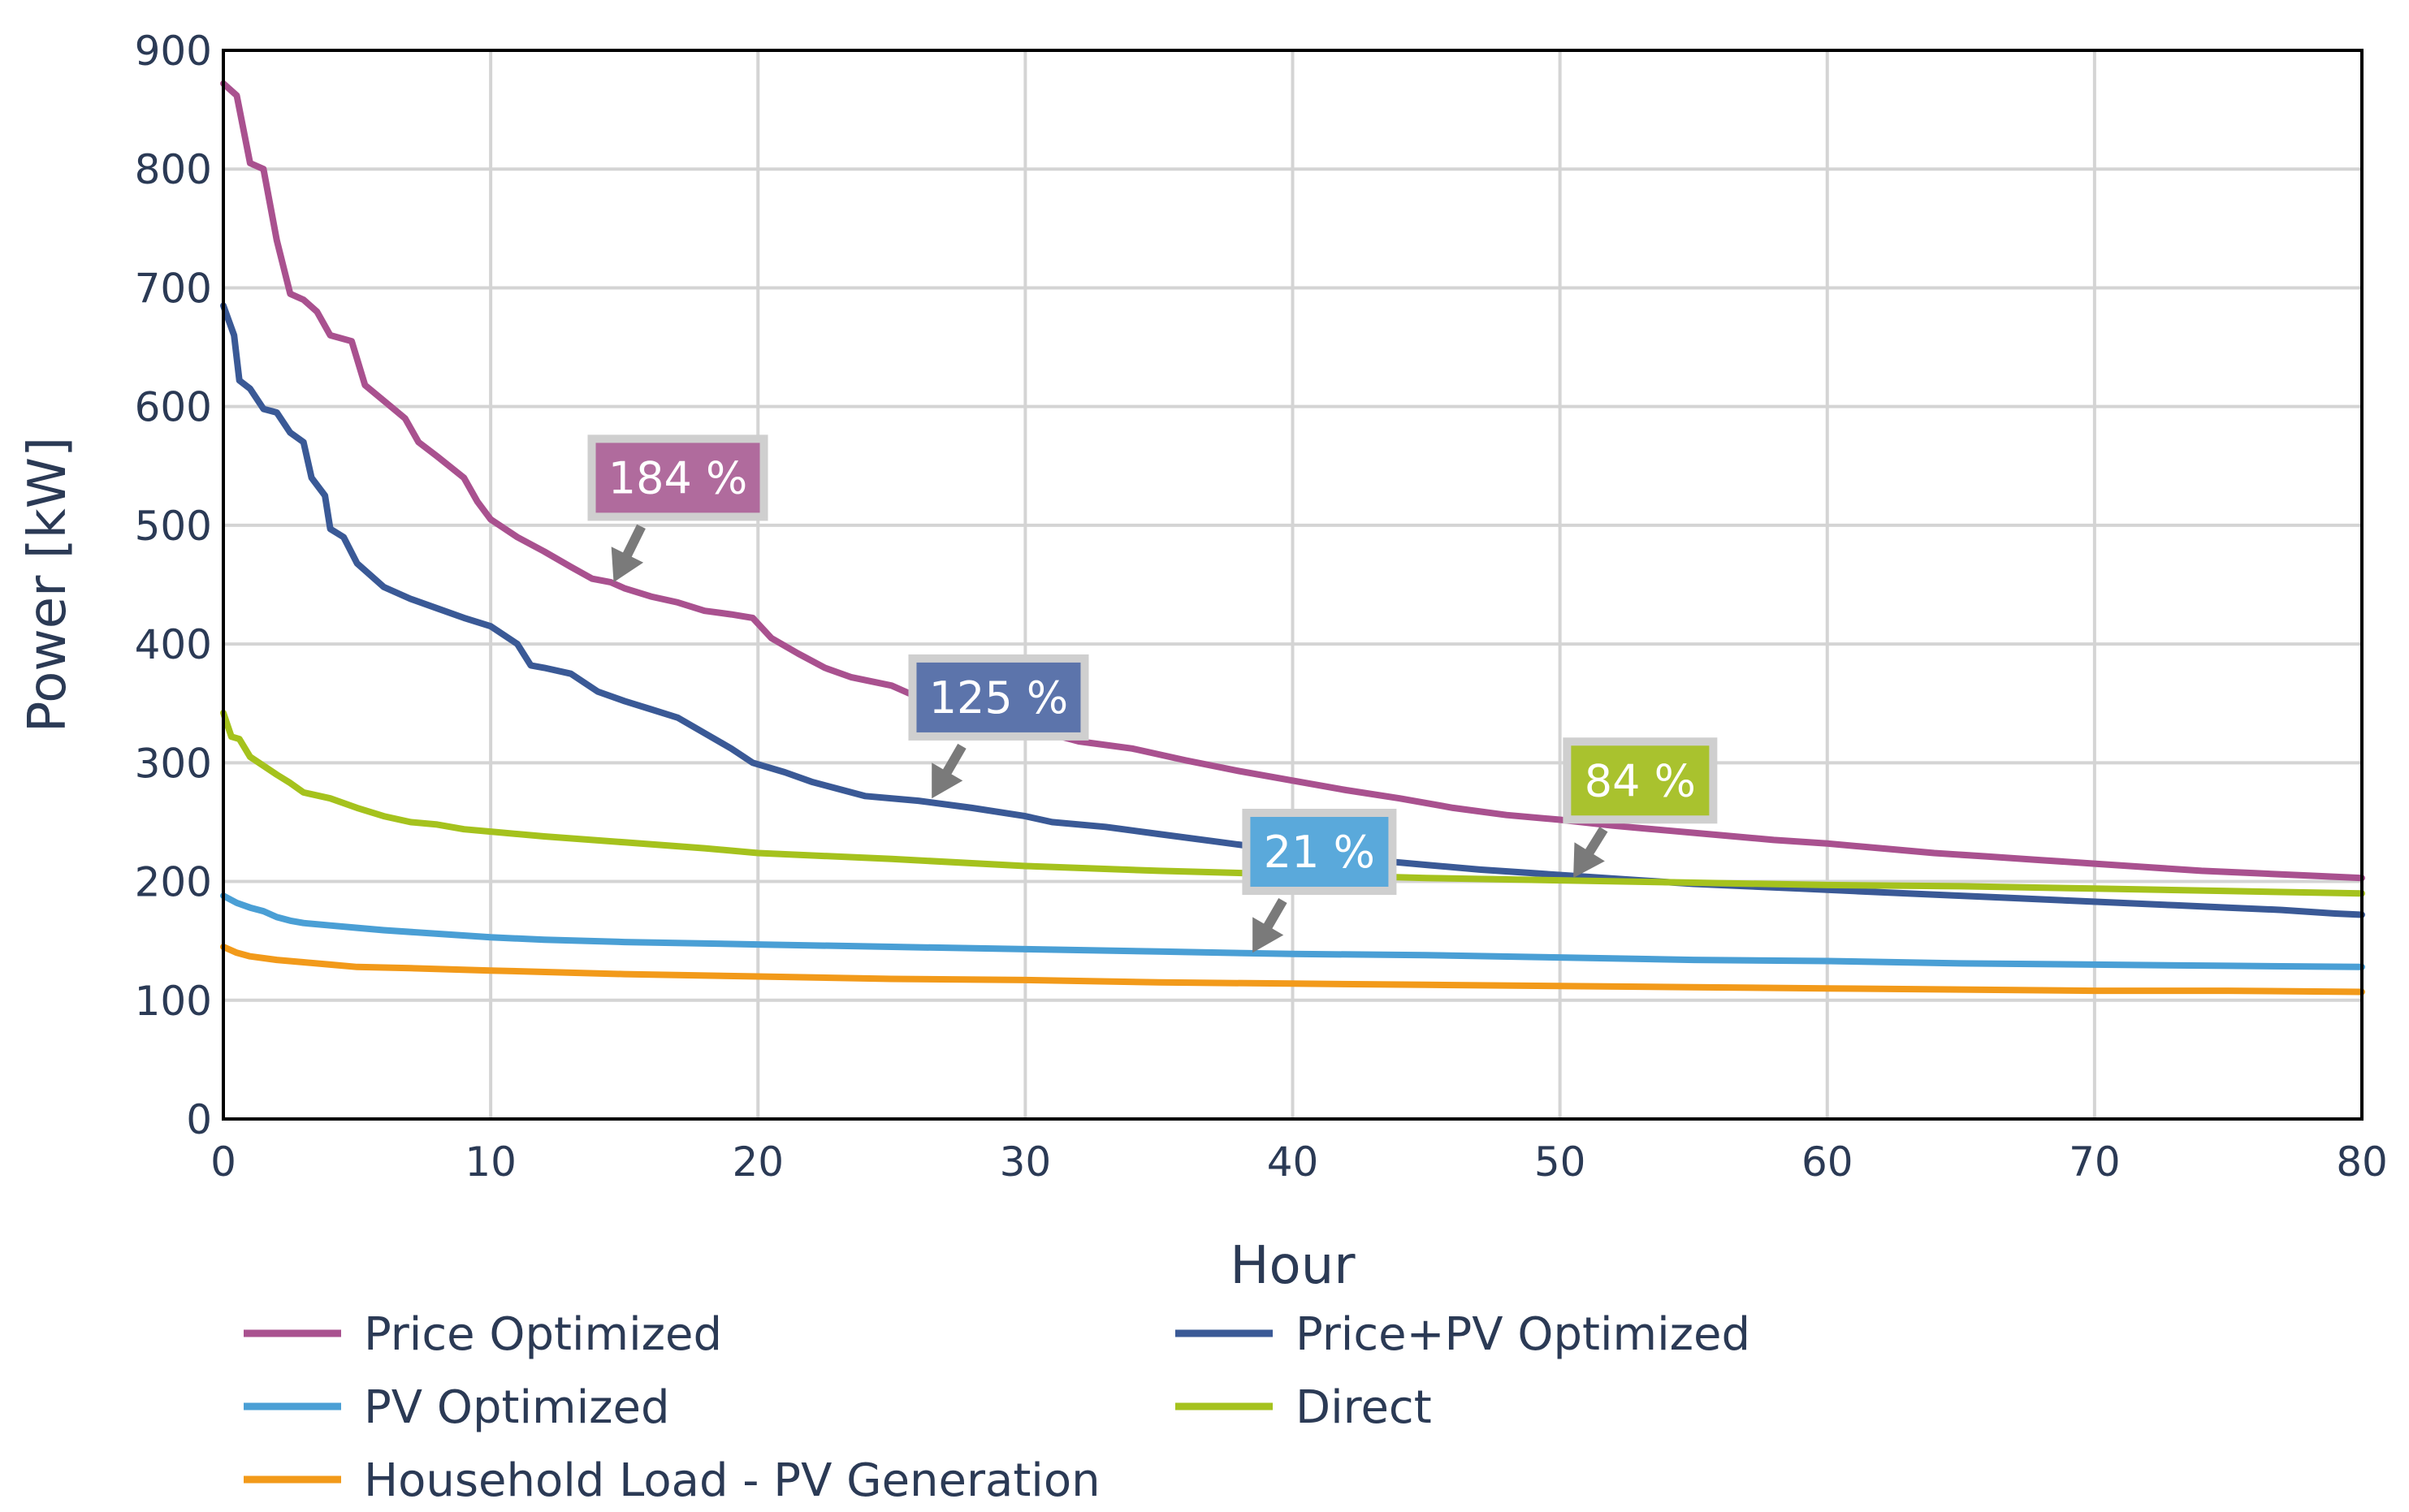 This screenshot has width=2409, height=1512. I want to click on x-tick-labels: 0 10 20 30 40 50 60 70 80, so click(1299, 1162).